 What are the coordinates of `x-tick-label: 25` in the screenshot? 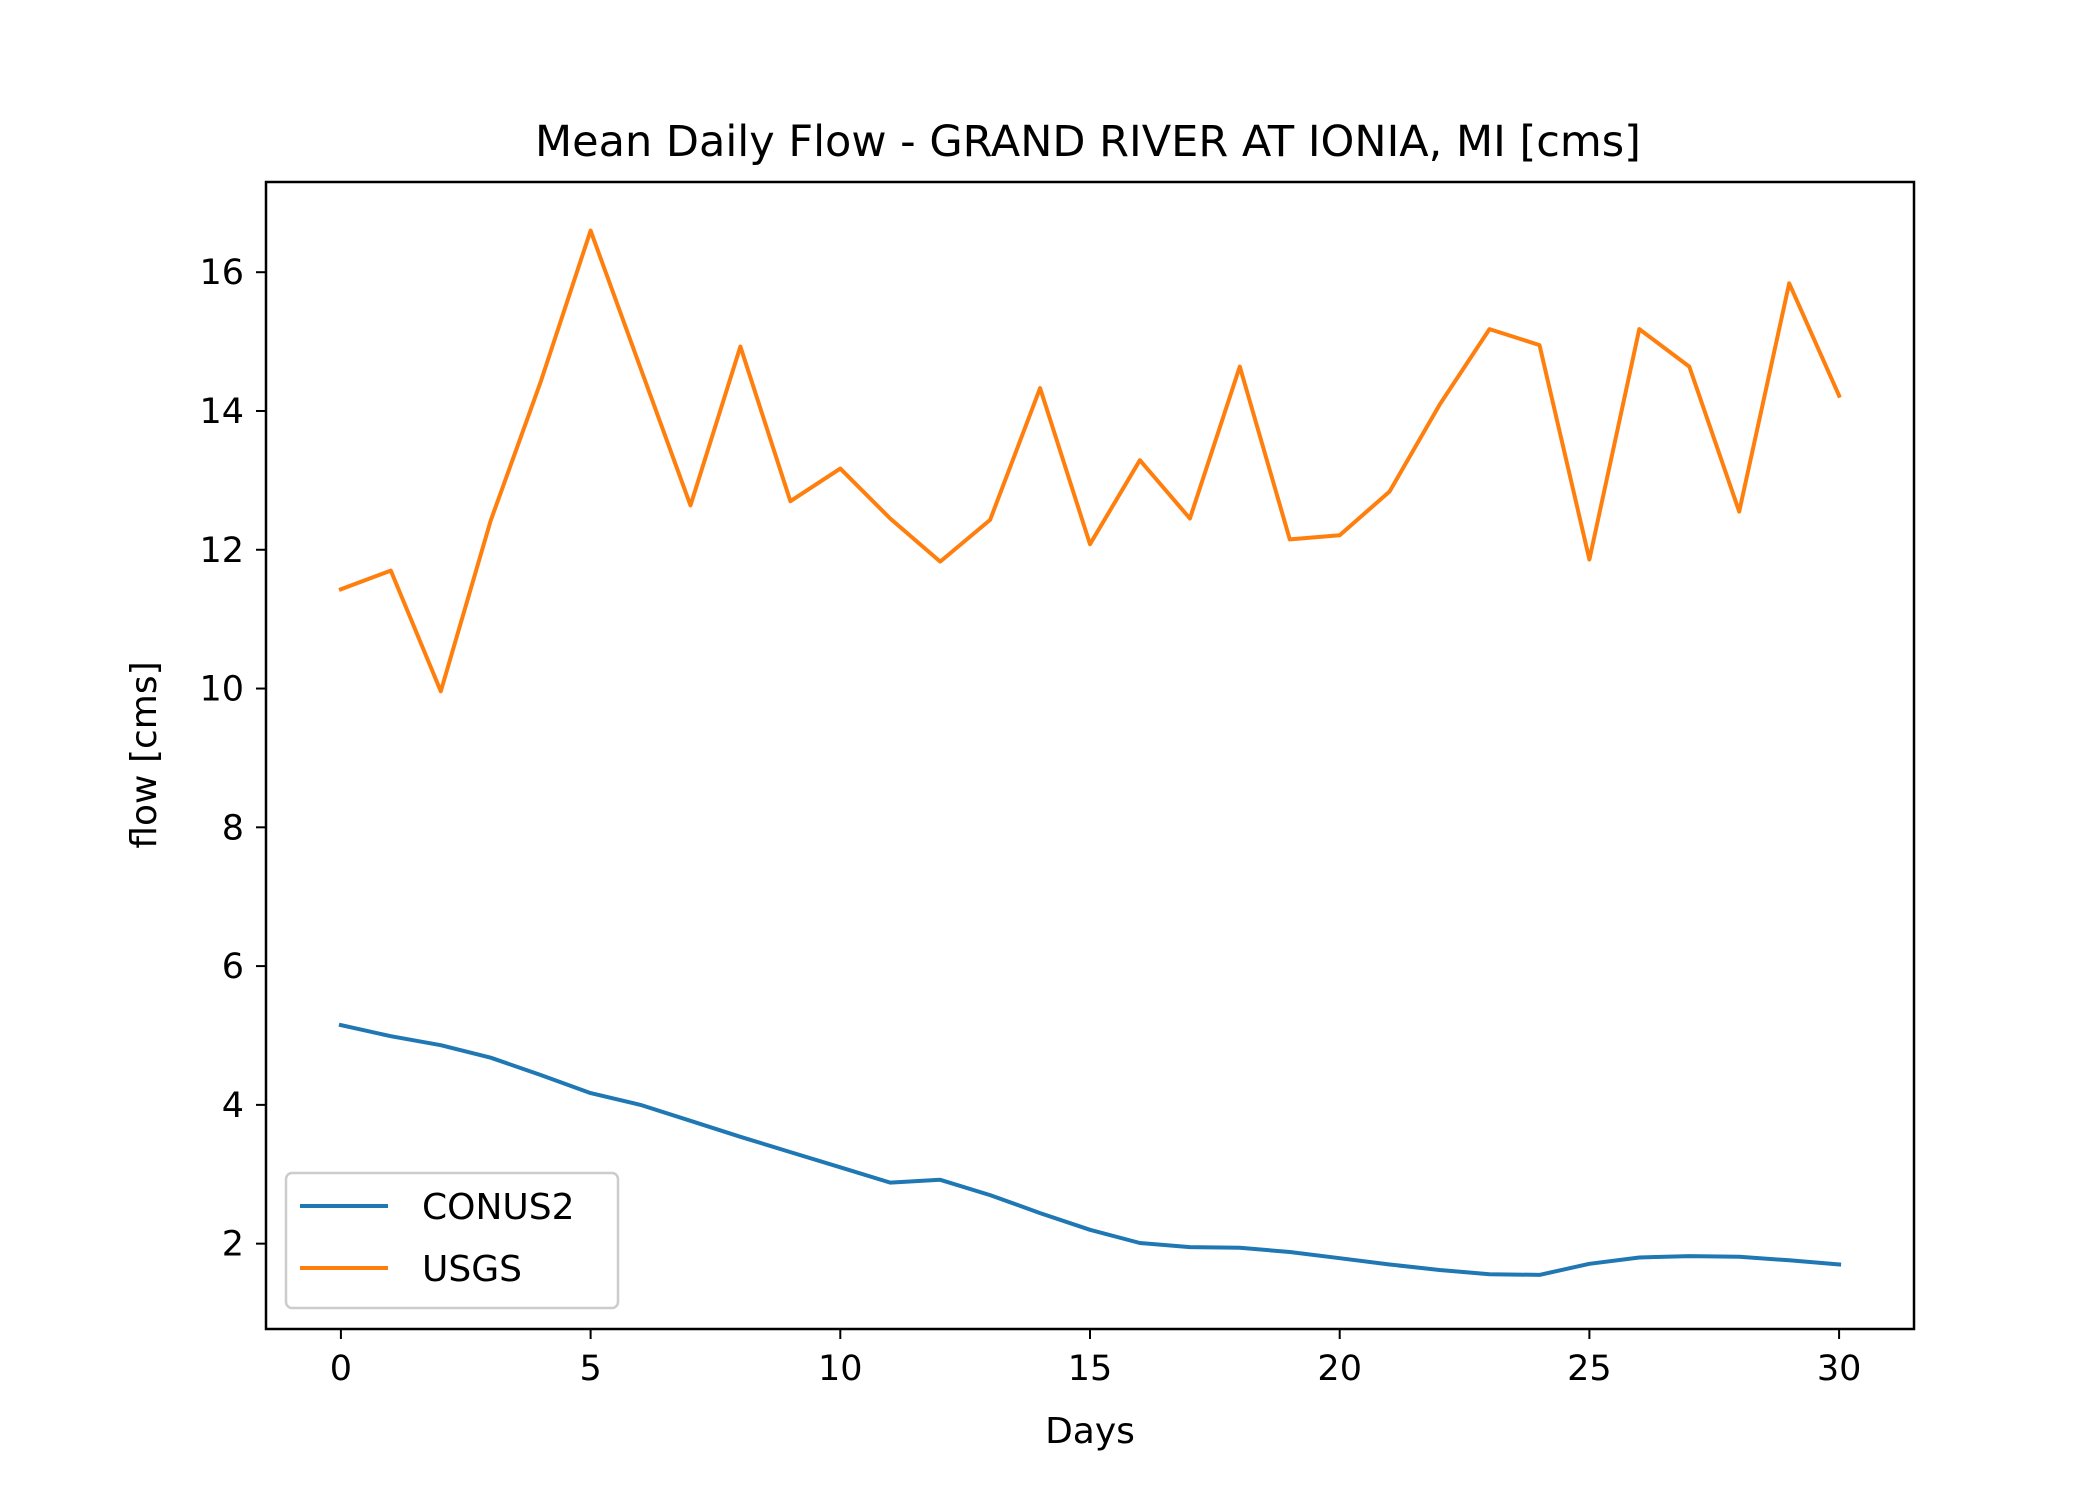 It's located at (1589, 1369).